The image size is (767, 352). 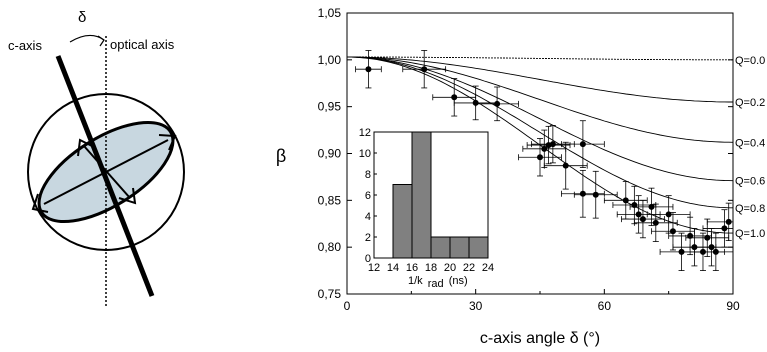 What do you see at coordinates (733, 306) in the screenshot?
I see `x-tick-label: 90` at bounding box center [733, 306].